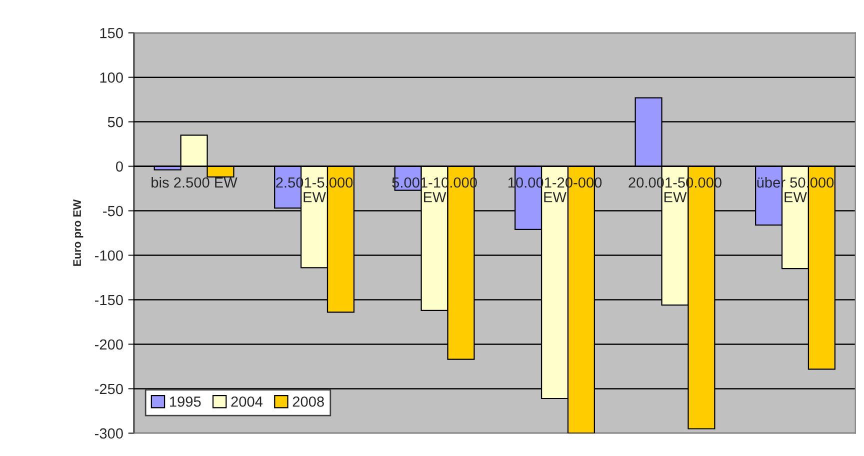 This screenshot has width=864, height=456. Describe the element at coordinates (111, 33) in the screenshot. I see `y-tick-label: 150` at that location.